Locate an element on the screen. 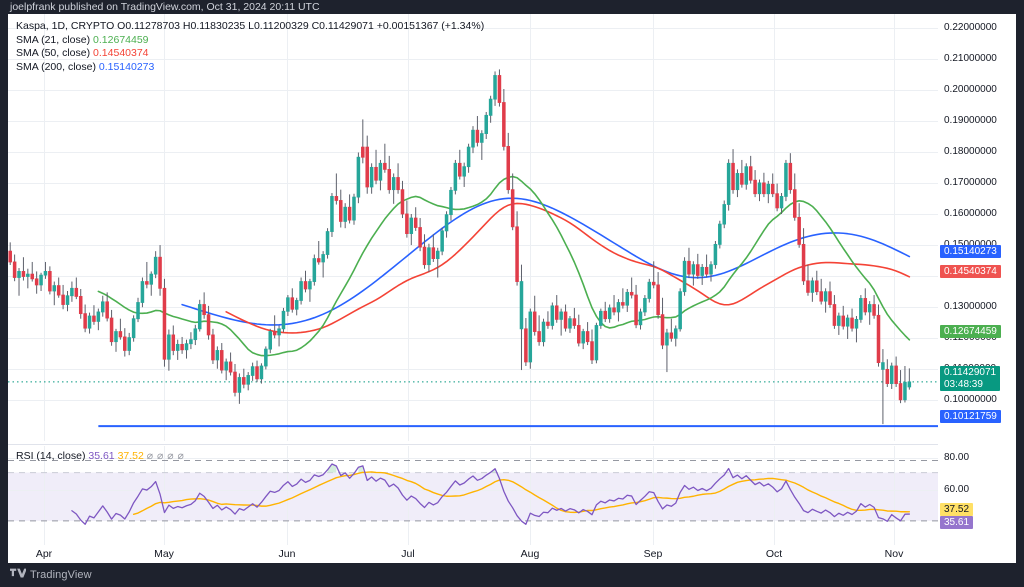 The height and width of the screenshot is (587, 1024). pane-separator is located at coordinates (473, 444).